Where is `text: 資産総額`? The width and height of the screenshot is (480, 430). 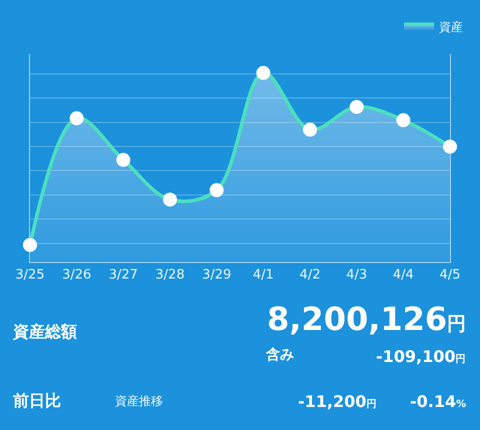 text: 資産総額 is located at coordinates (44, 331).